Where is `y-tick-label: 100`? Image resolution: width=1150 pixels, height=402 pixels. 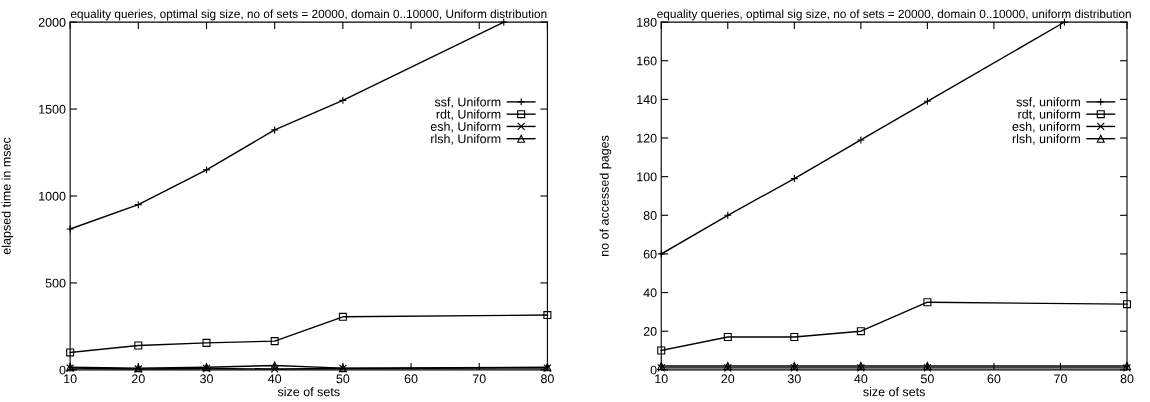 y-tick-label: 100 is located at coordinates (647, 177).